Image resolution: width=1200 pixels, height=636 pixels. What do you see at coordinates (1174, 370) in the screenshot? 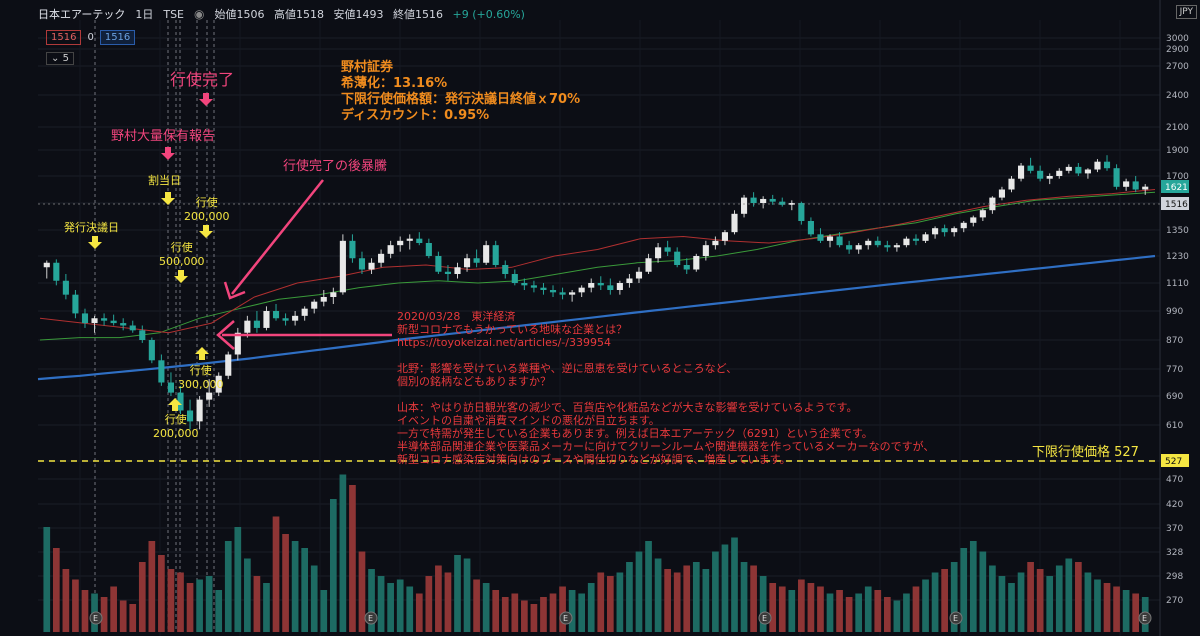
I see `price-tick-label: 770` at bounding box center [1174, 370].